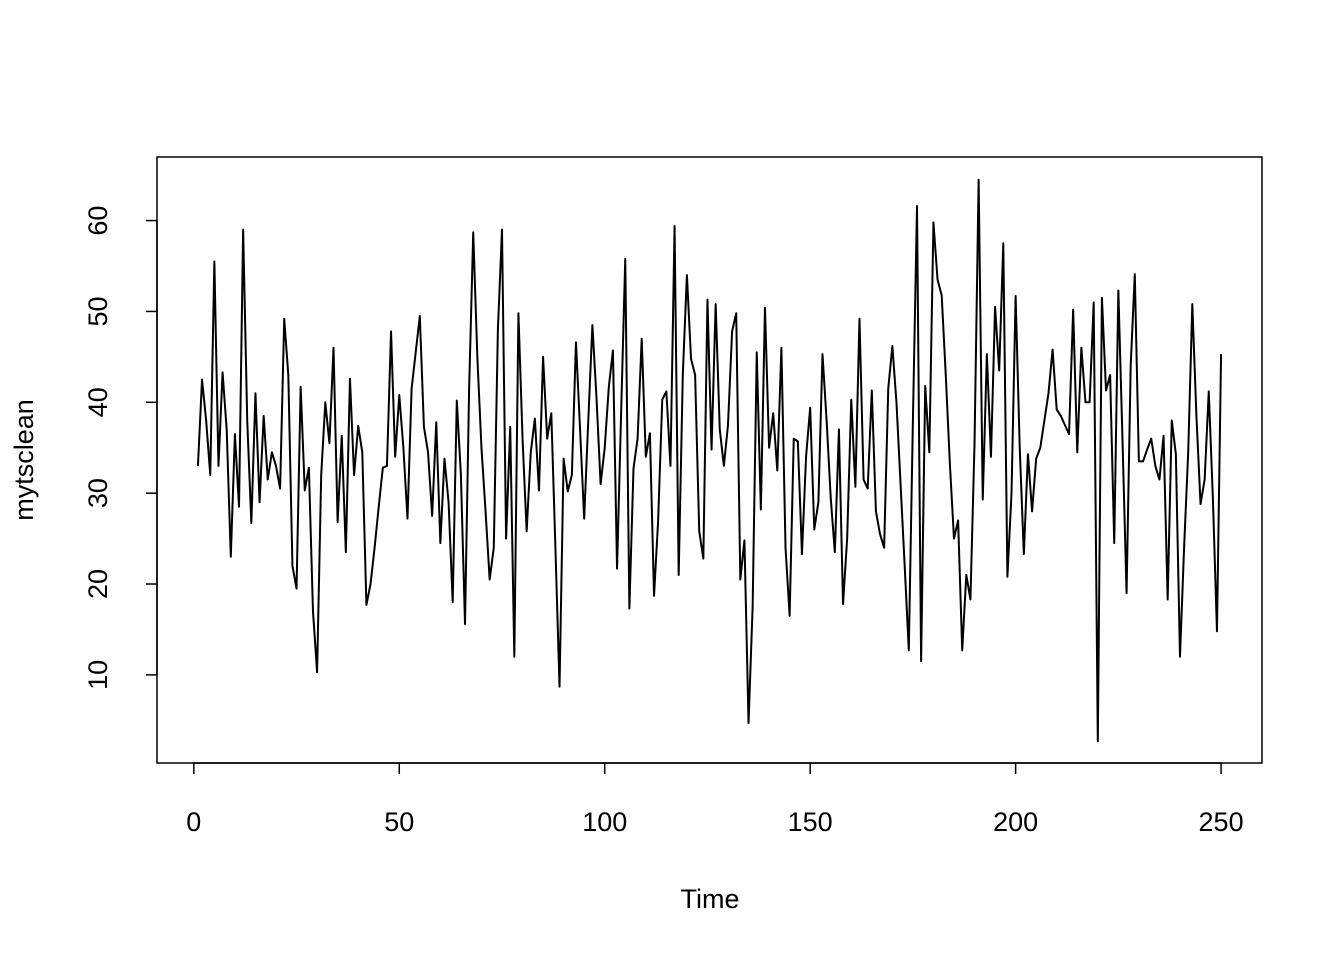 This screenshot has width=1344, height=960. I want to click on x-tick-label: 150, so click(810, 822).